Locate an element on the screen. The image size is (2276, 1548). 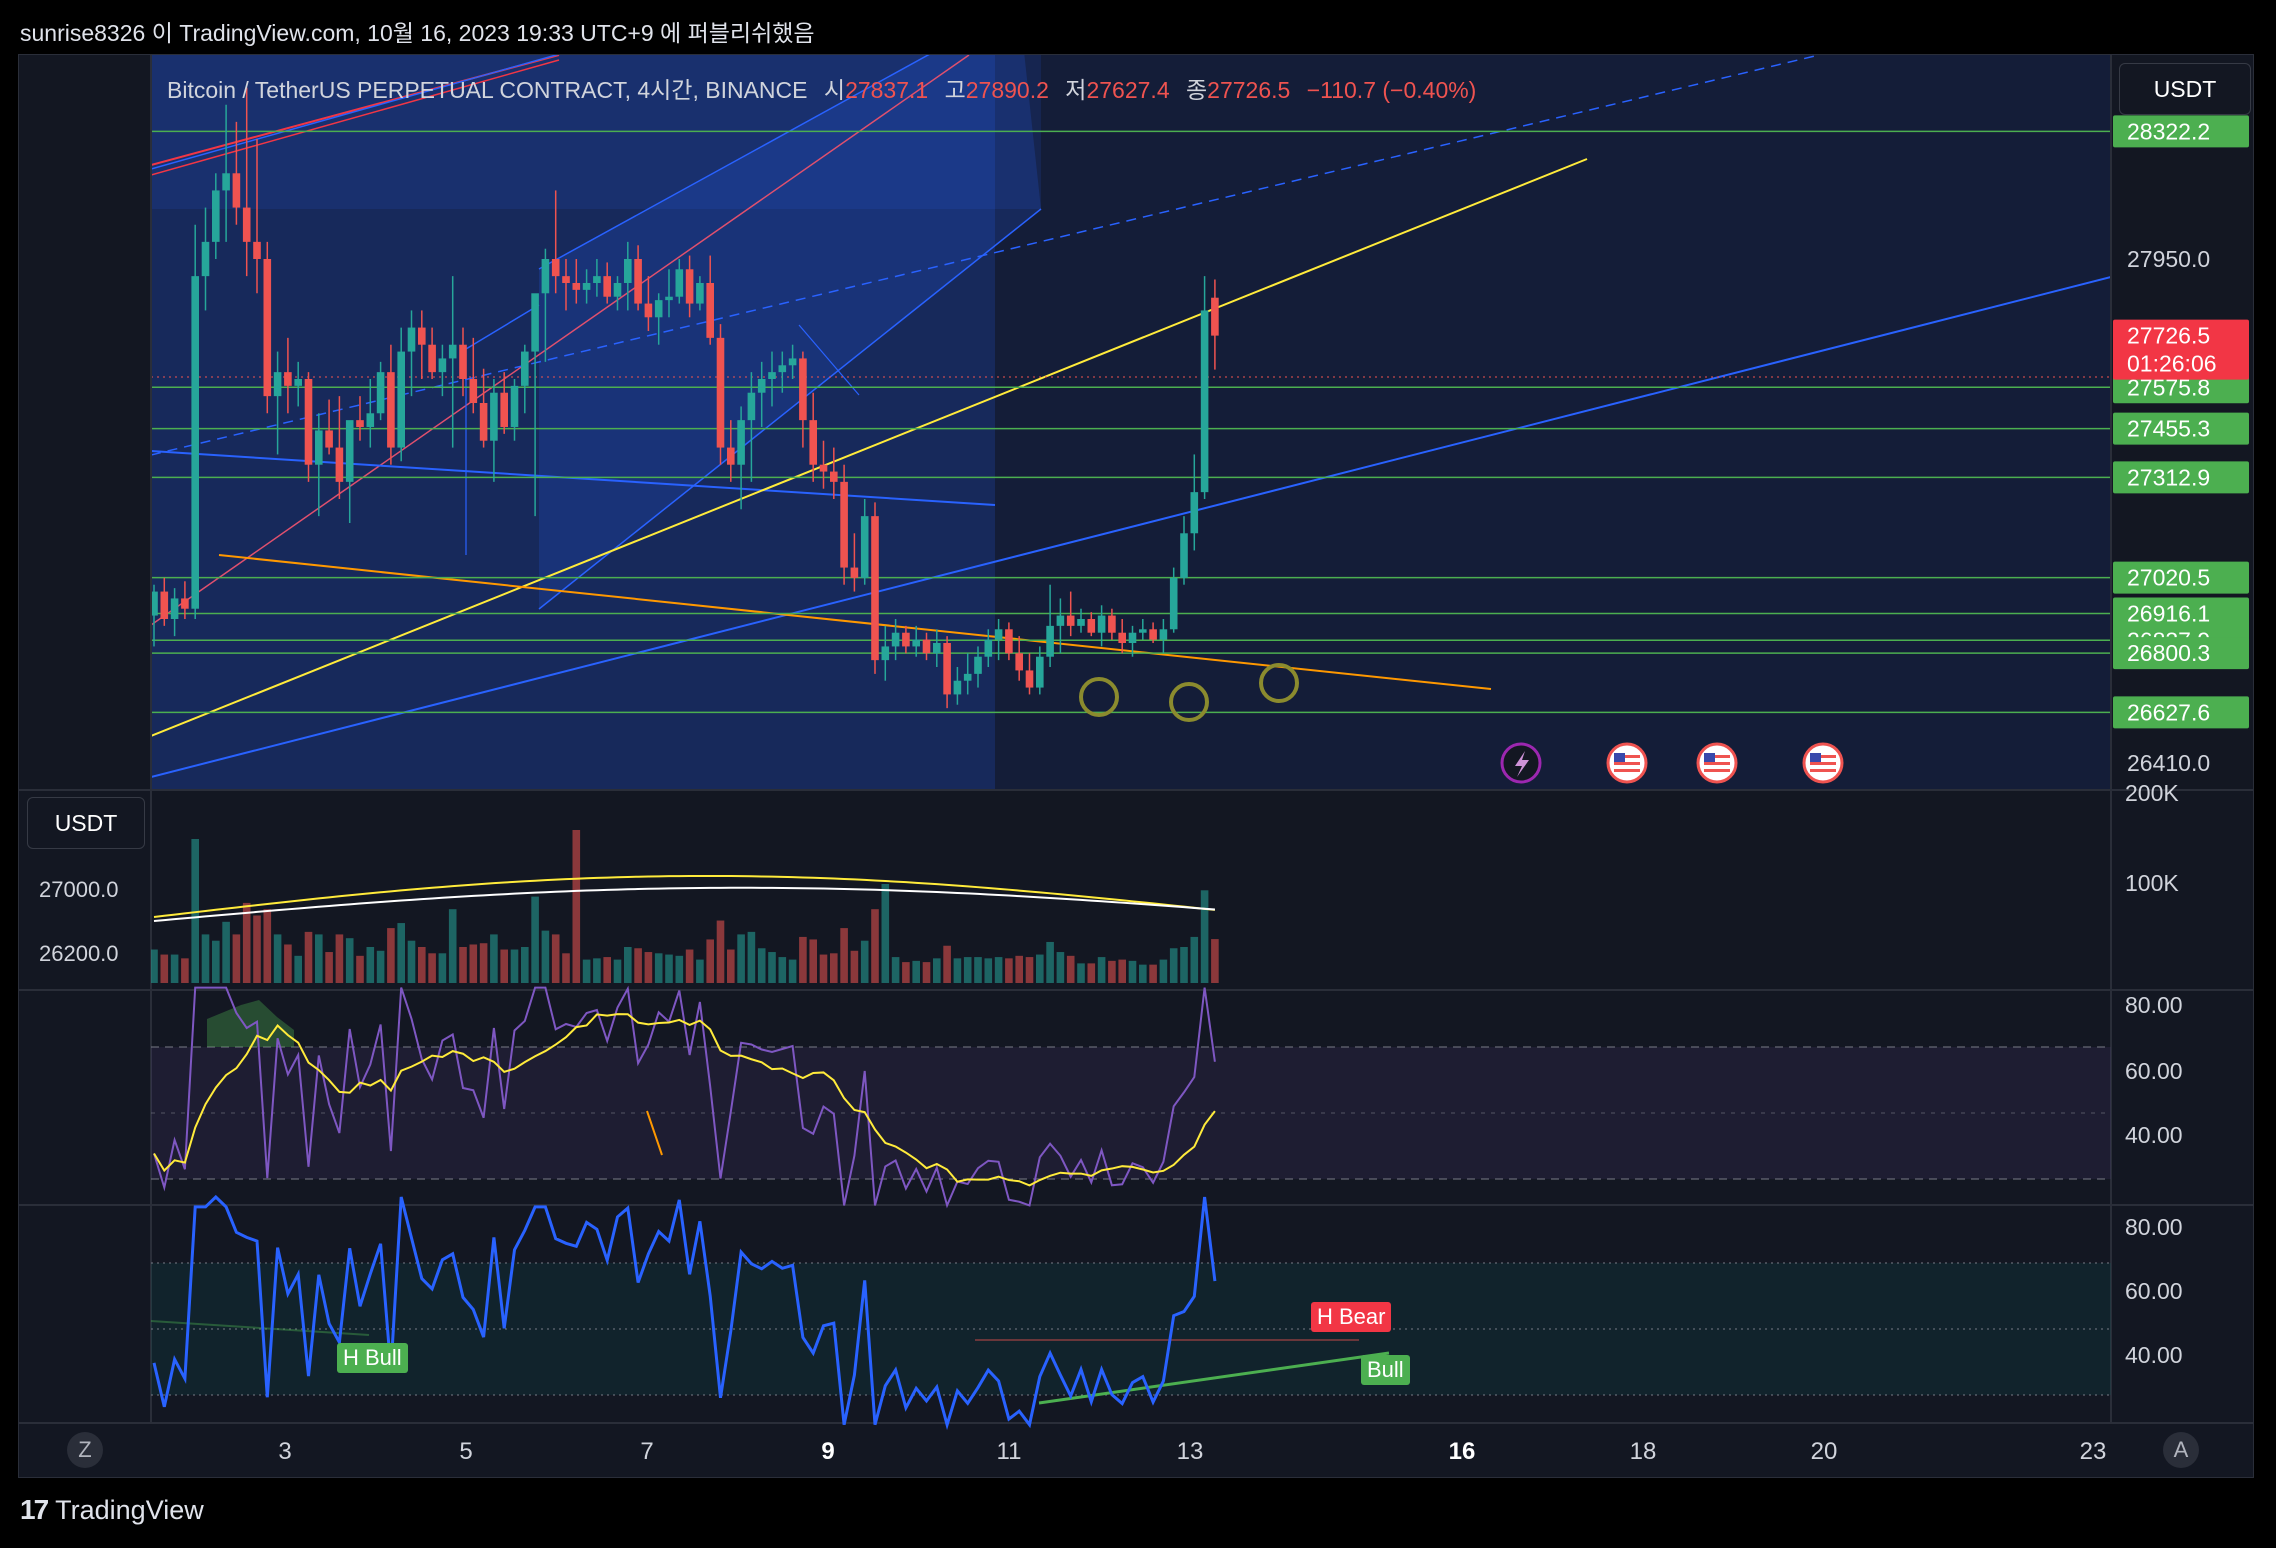
price-level-label: 28322.2 is located at coordinates (2168, 131).